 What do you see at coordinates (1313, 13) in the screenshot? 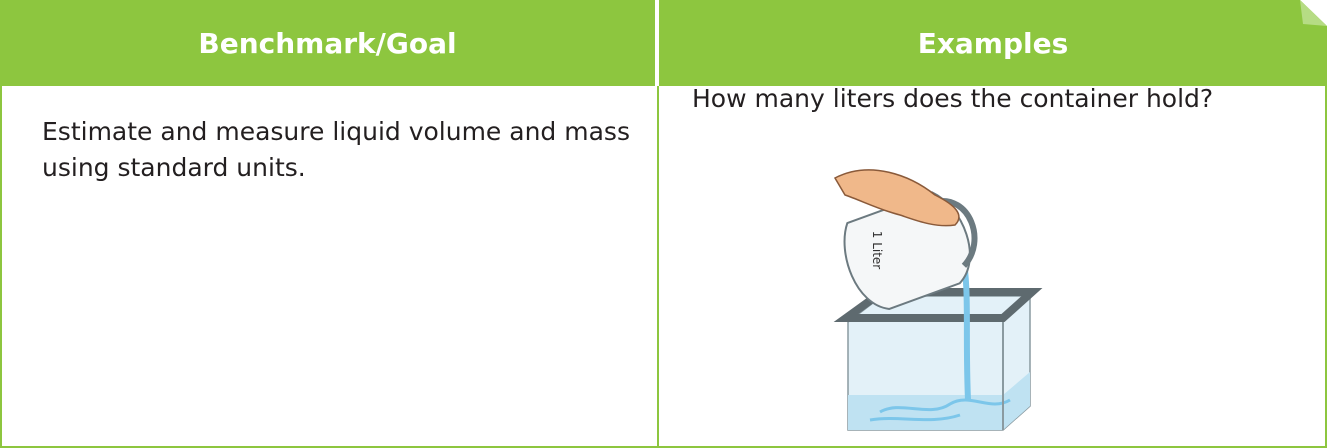
I see `corner-fold` at bounding box center [1313, 13].